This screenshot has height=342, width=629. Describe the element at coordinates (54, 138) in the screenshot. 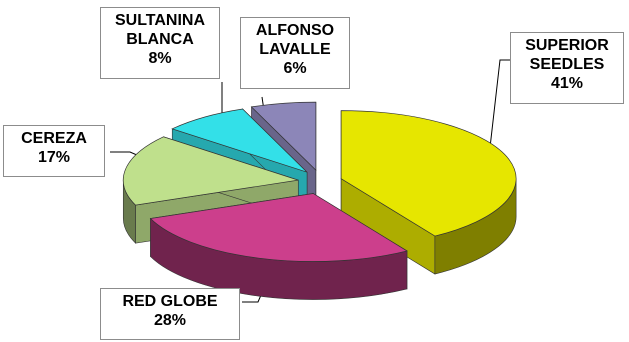

I see `data-label-name-line-1: CEREZA` at that location.